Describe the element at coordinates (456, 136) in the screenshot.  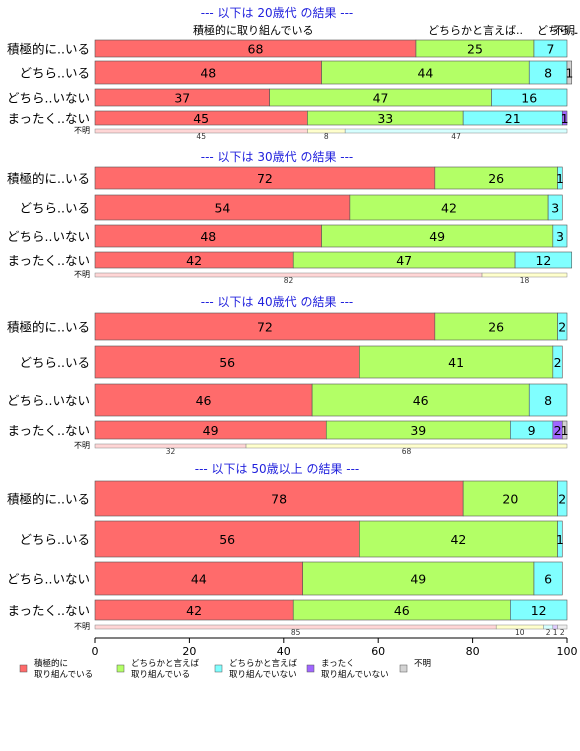
I see `unknown-value-label: 47` at that location.